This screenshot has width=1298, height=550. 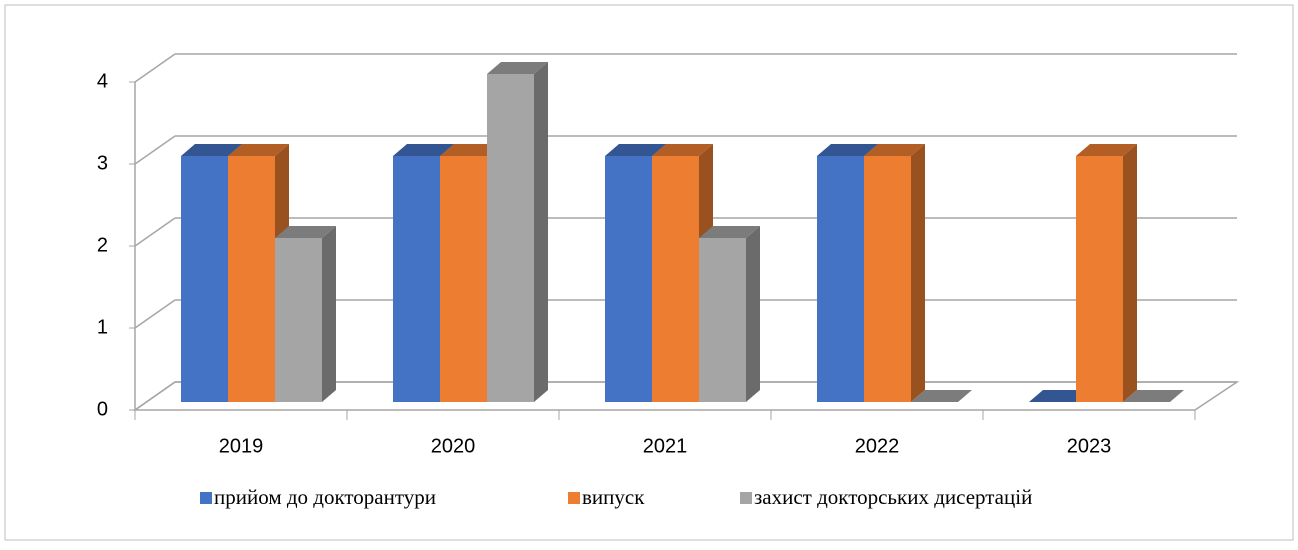 I want to click on x-tick-label: 2021, so click(x=665, y=446).